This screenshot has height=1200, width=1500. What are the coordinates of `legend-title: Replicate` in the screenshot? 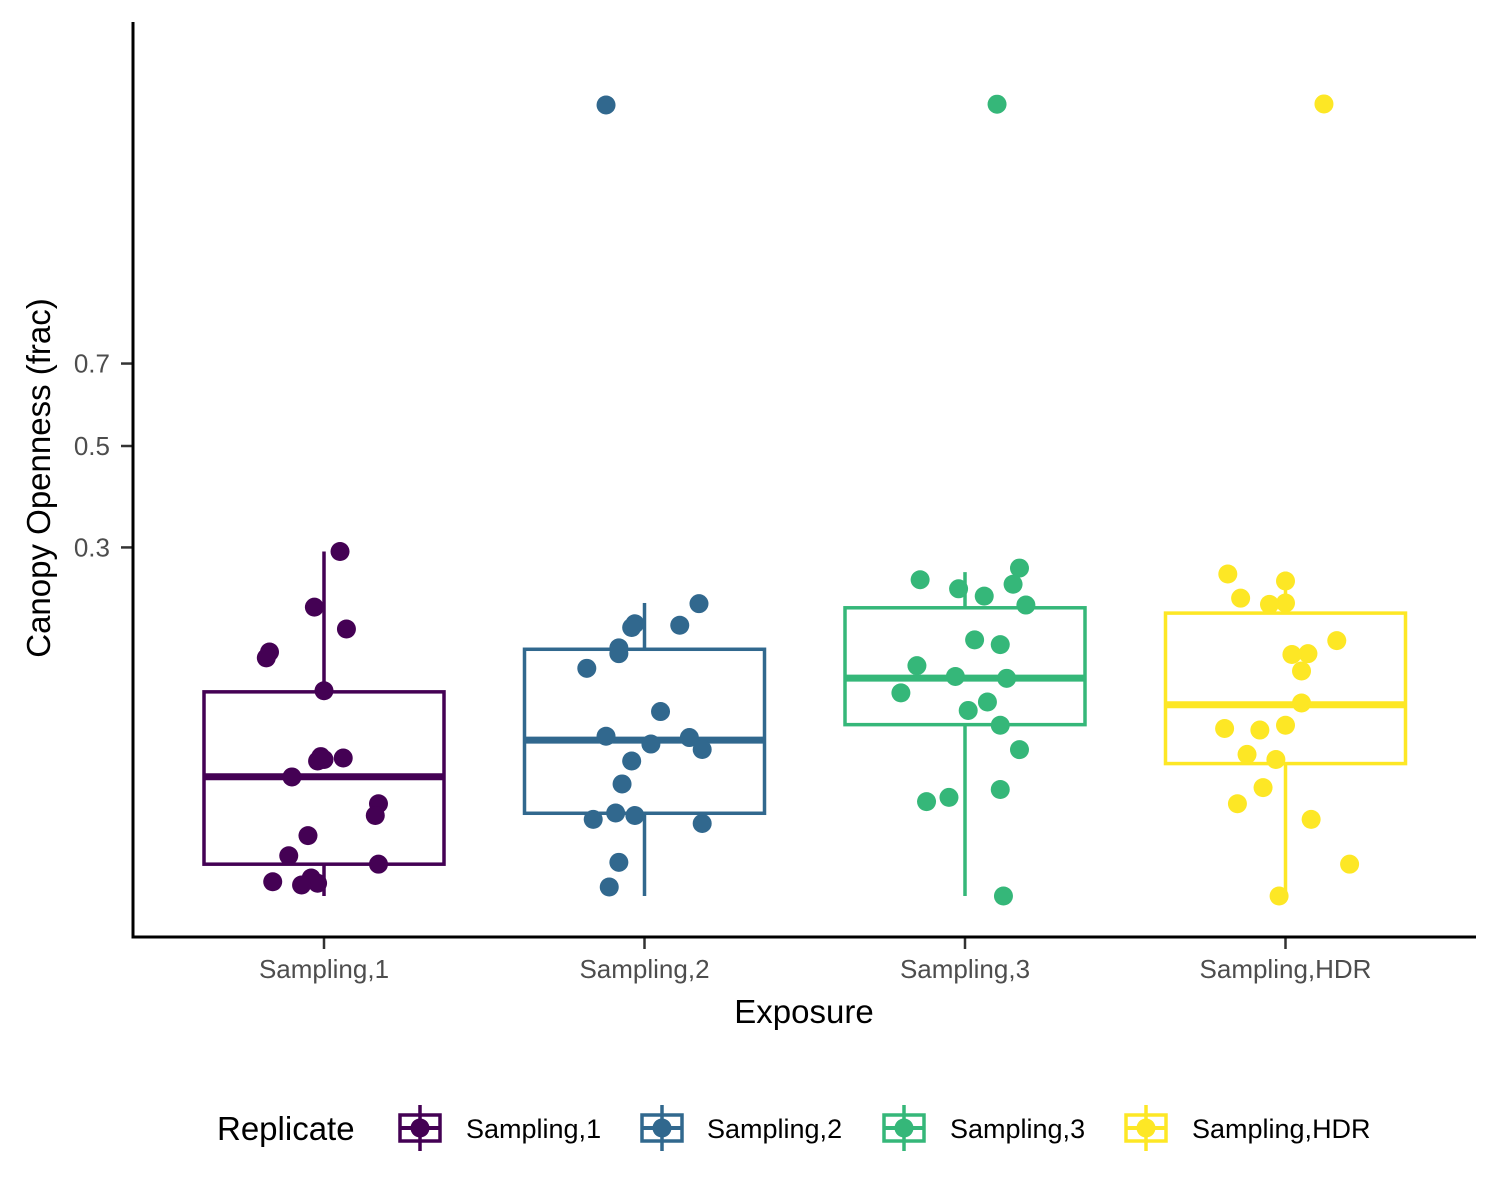 It's located at (286, 1128).